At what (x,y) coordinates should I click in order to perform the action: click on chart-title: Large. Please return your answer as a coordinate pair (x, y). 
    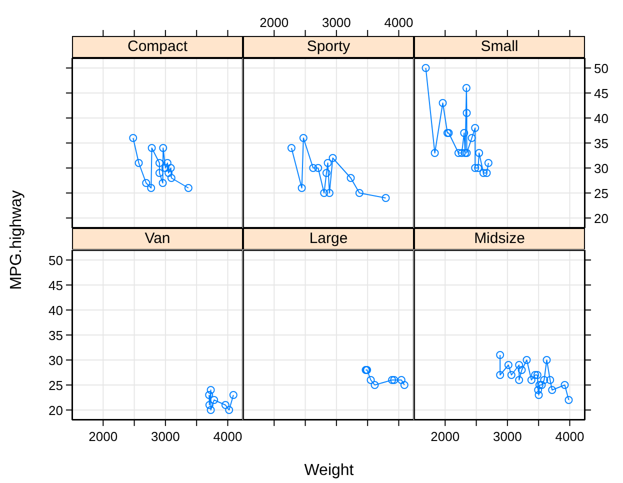
    Looking at the image, I should click on (328, 239).